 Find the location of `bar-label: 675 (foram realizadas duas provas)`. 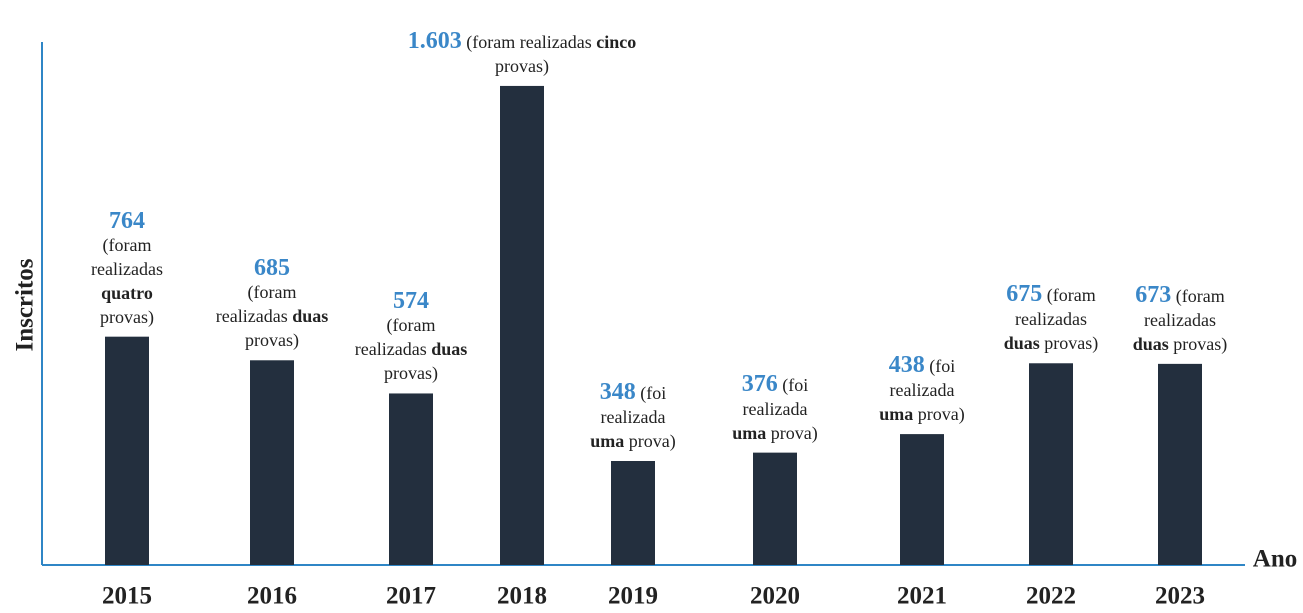

bar-label: 675 (foram realizadas duas provas) is located at coordinates (1051, 318).